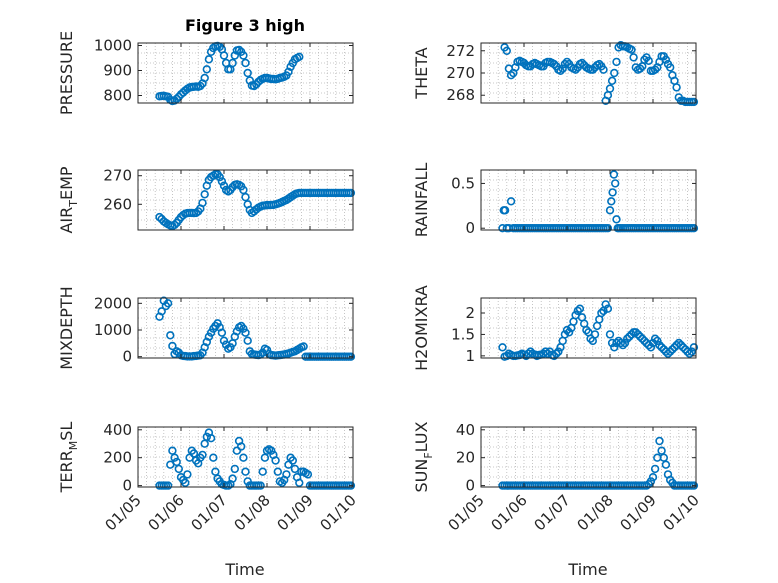 This screenshot has width=778, height=583. I want to click on pressure-ytick-label: 900, so click(117, 71).